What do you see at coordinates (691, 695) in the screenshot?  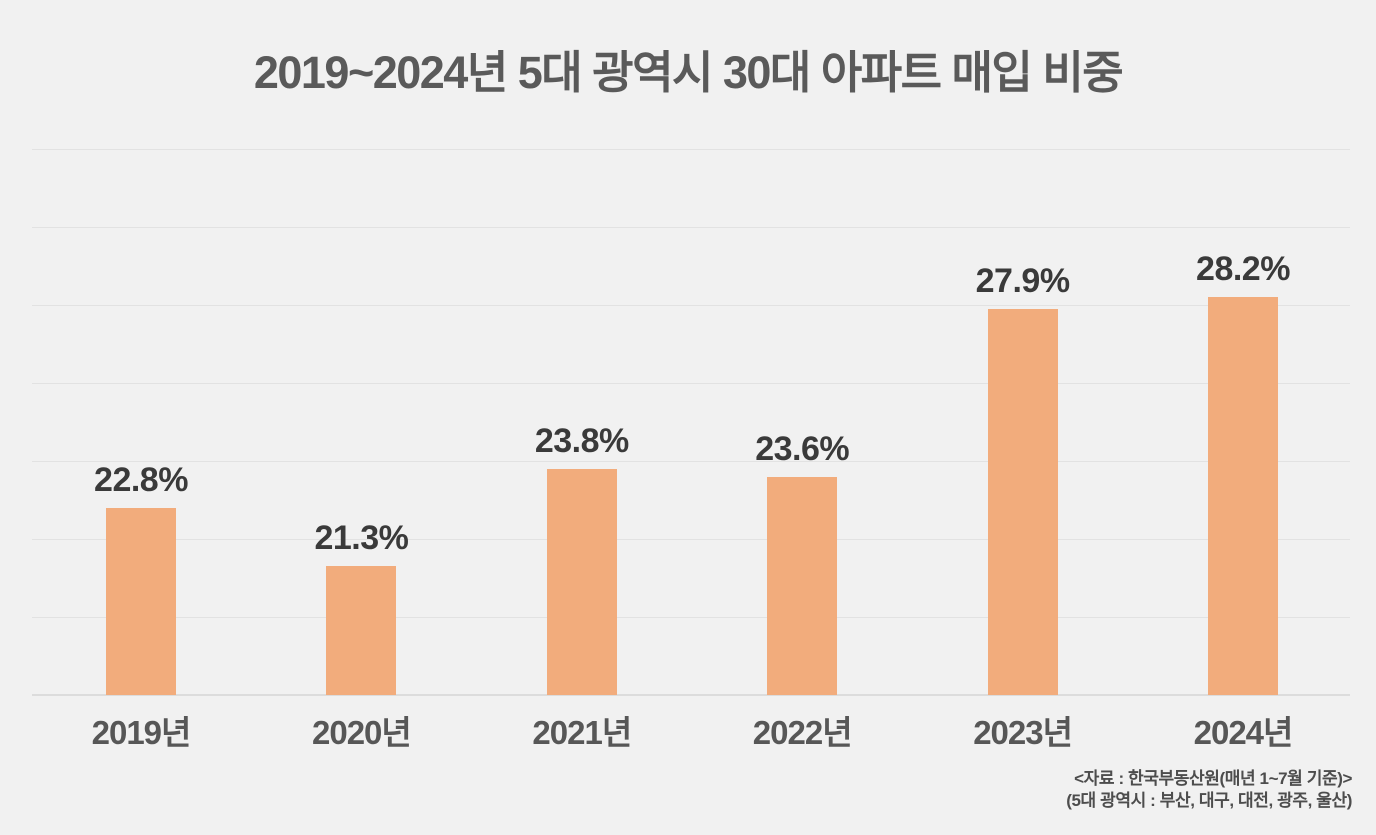 I see `axis-baseline` at bounding box center [691, 695].